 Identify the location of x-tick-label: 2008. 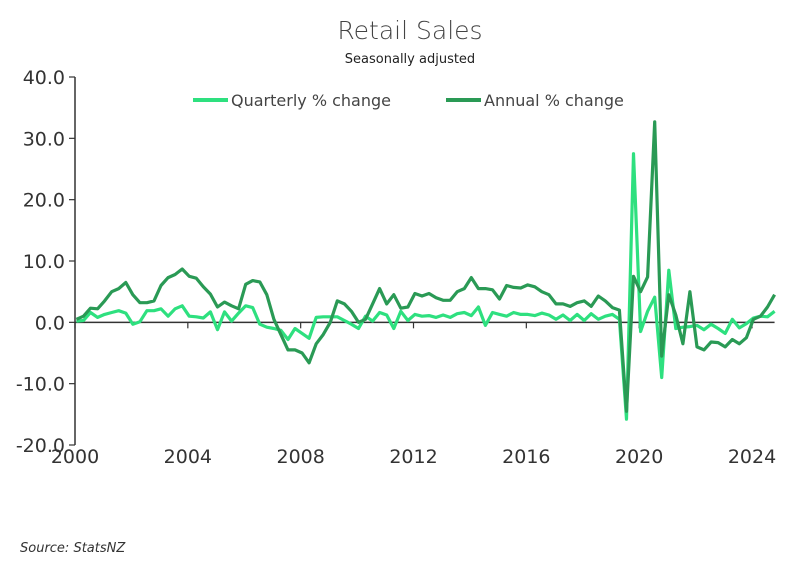
(300, 457).